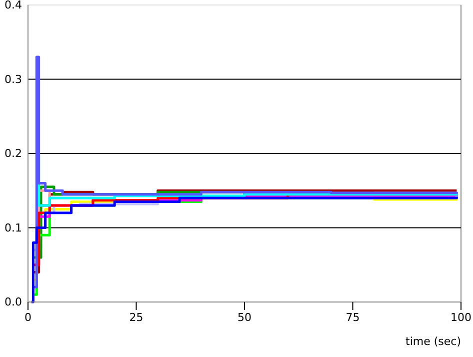 This screenshot has width=473, height=357. Describe the element at coordinates (13, 79) in the screenshot. I see `y-tick-label: 0.3` at that location.